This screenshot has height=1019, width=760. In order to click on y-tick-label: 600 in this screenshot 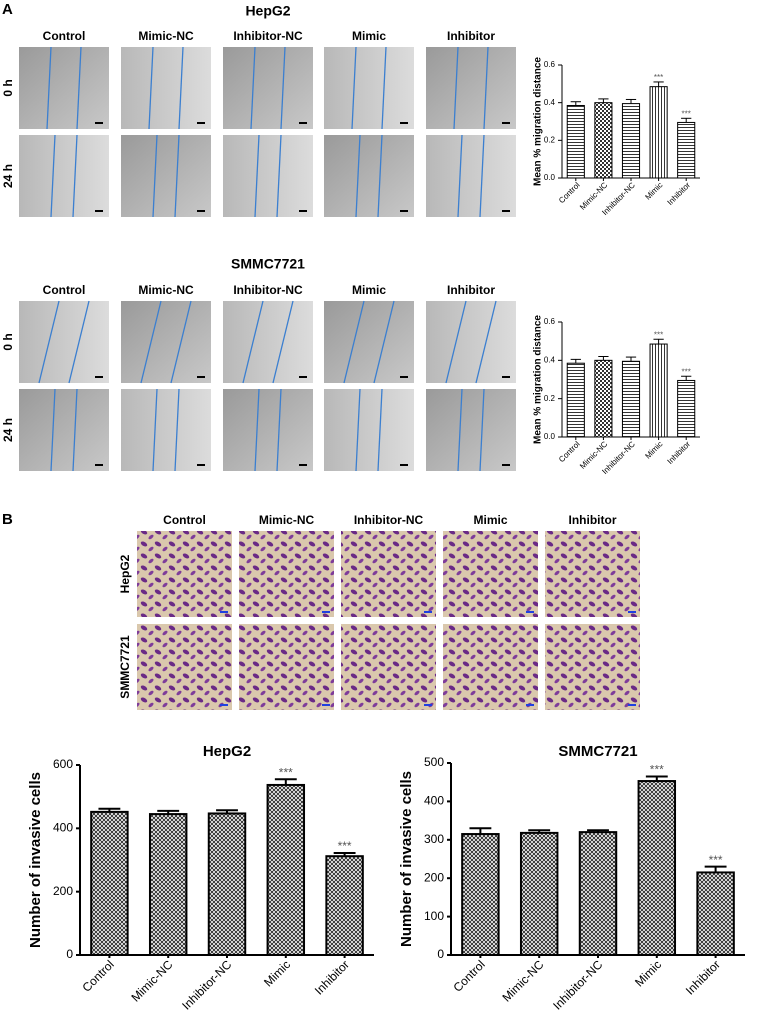, I will do `click(63, 764)`.